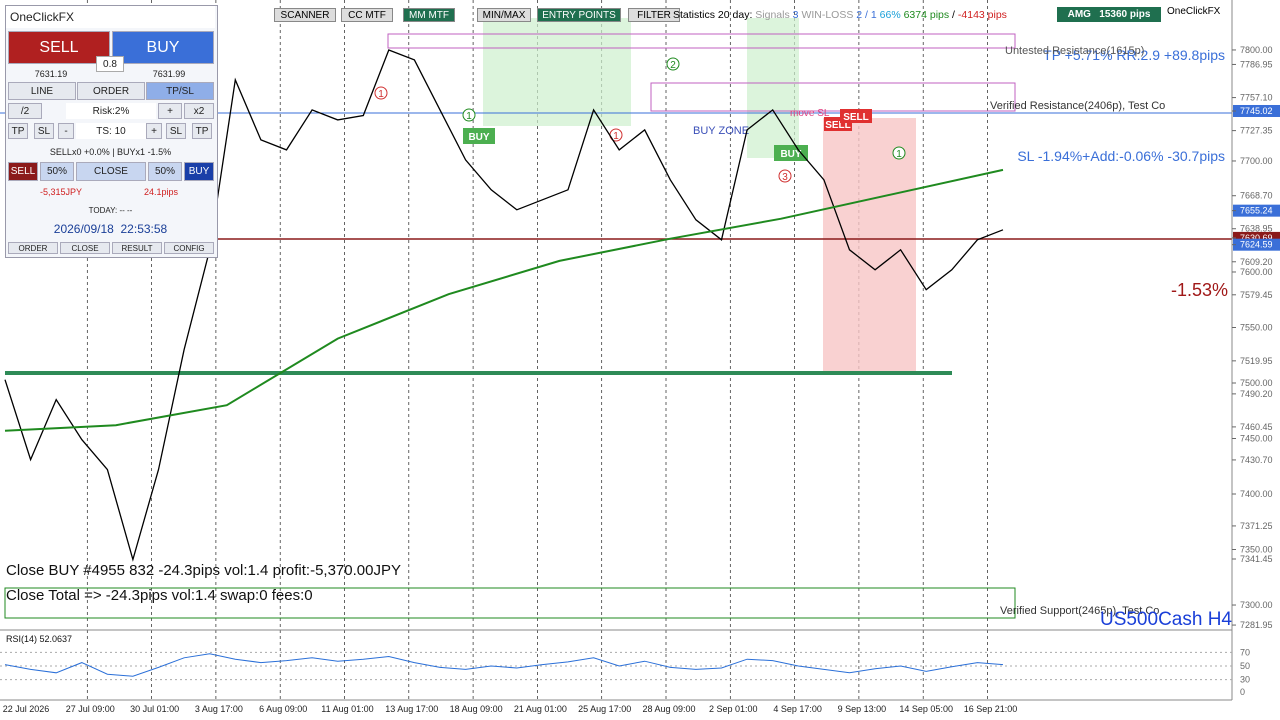 This screenshot has height=720, width=1280. I want to click on x-tick-label: 25 Aug 17:00, so click(604, 709).